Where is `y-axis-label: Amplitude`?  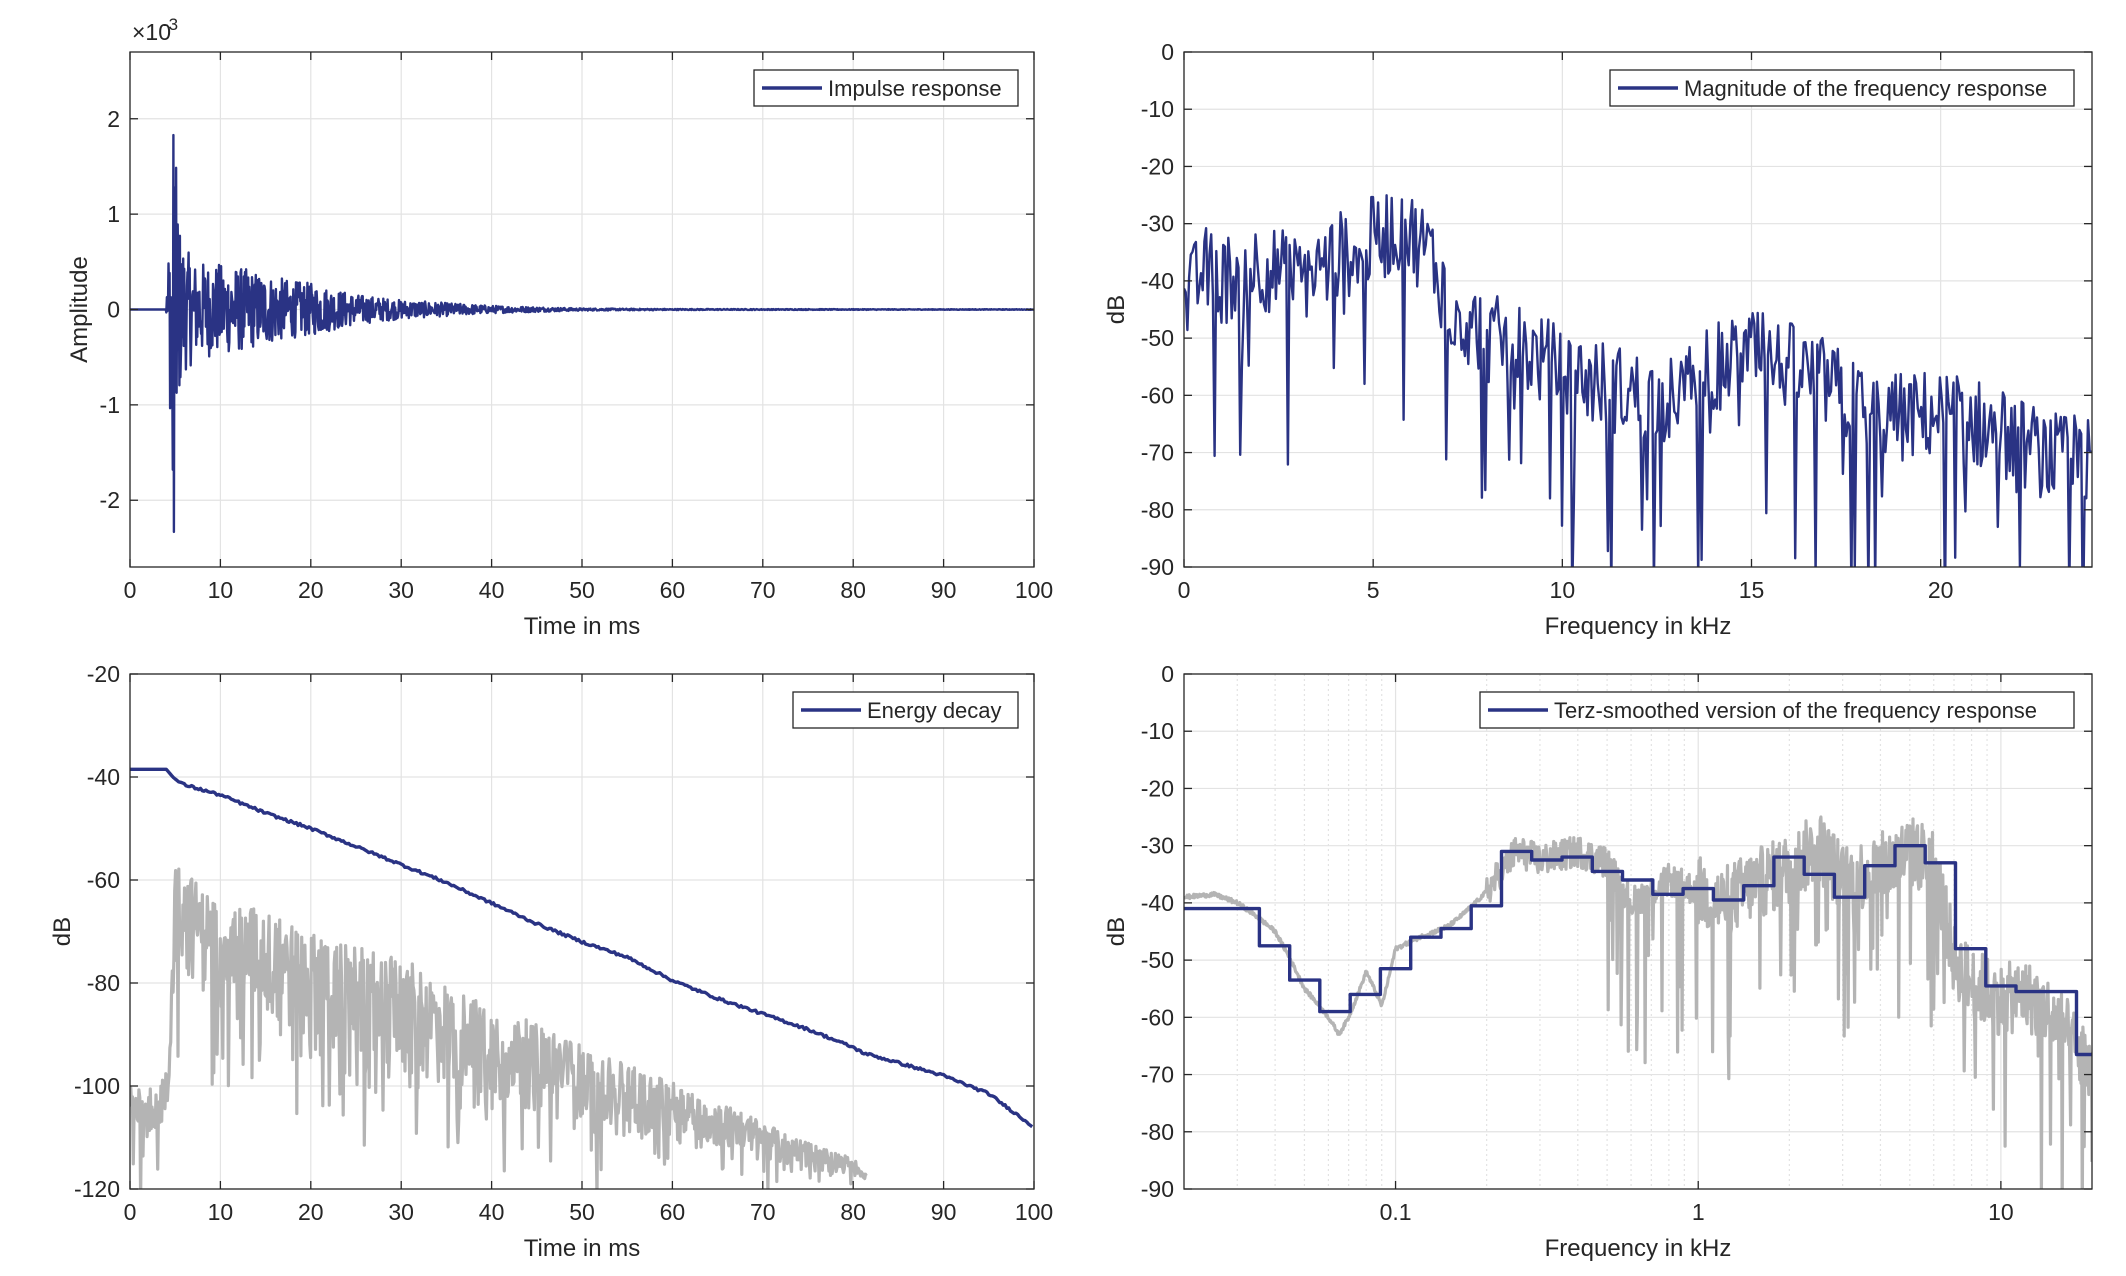 y-axis-label: Amplitude is located at coordinates (79, 309).